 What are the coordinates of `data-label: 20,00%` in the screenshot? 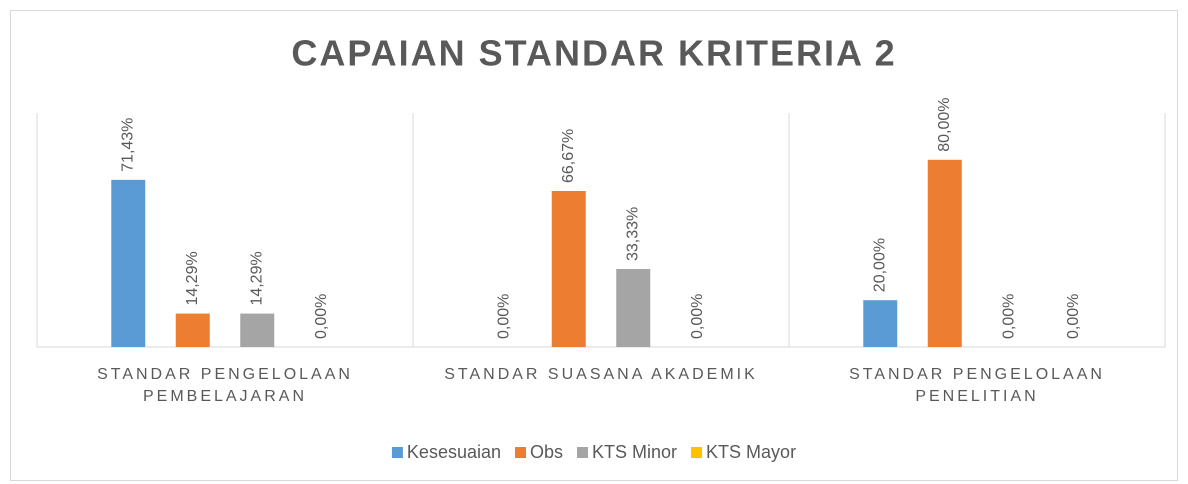 It's located at (879, 265).